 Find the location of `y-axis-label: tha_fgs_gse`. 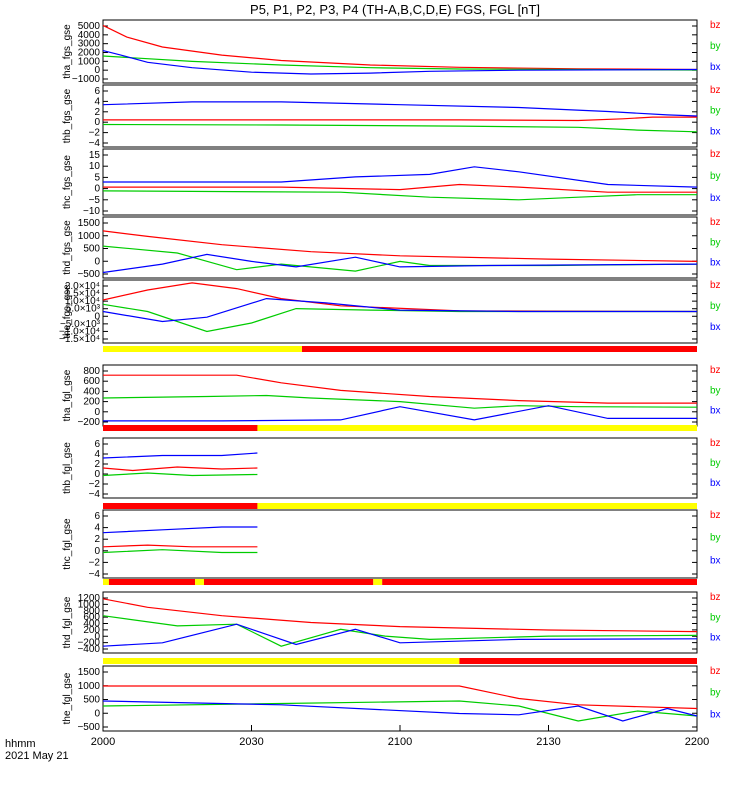

y-axis-label: tha_fgs_gse is located at coordinates (67, 51).